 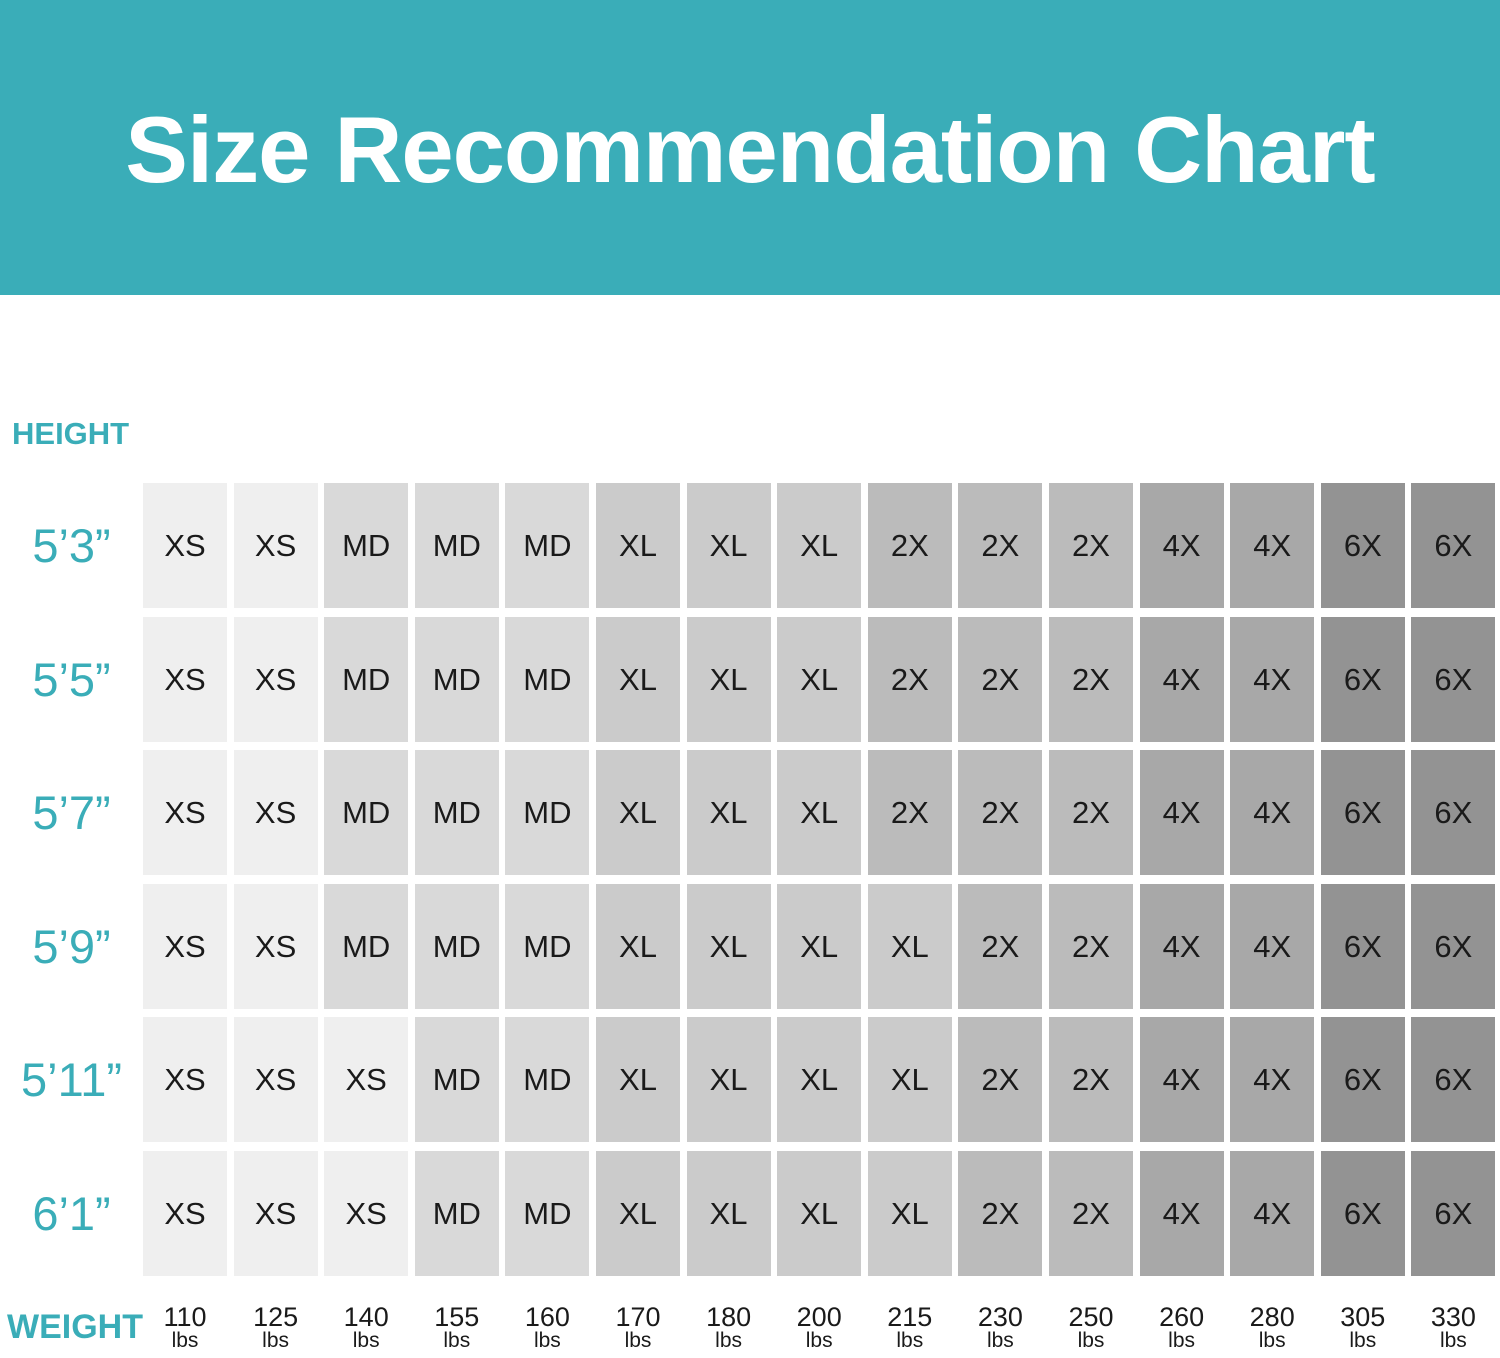 I want to click on weight-tick-label: 230 lbs, so click(x=1000, y=1327).